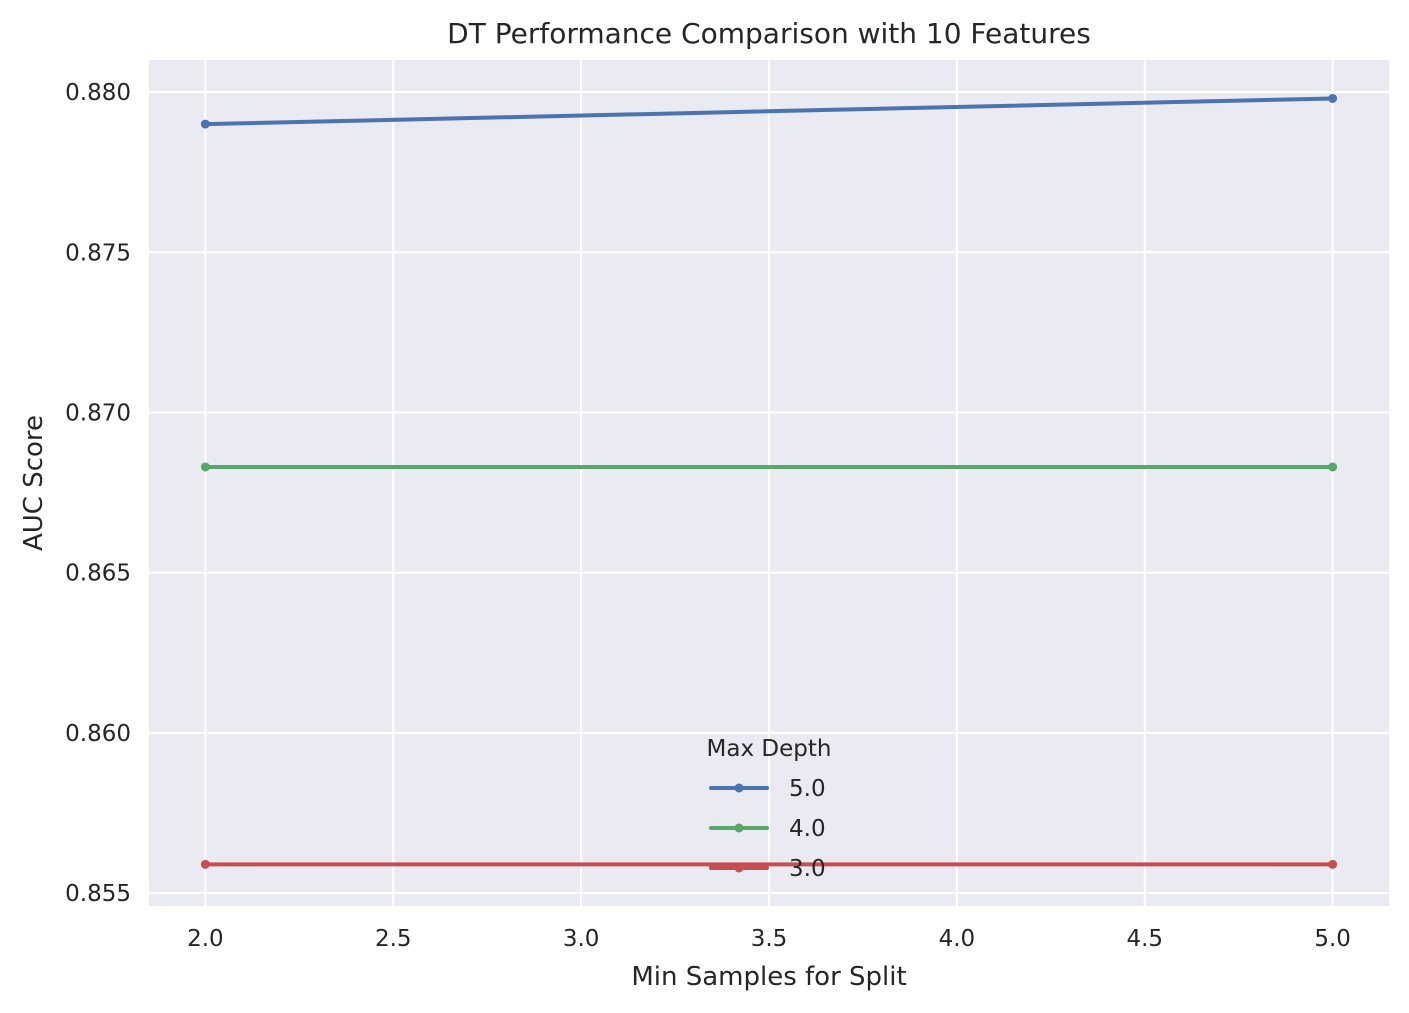  I want to click on x-axis-ticks: 2.0 2.5 3.0 3.5 4.0 4.5 5.0, so click(769, 939).